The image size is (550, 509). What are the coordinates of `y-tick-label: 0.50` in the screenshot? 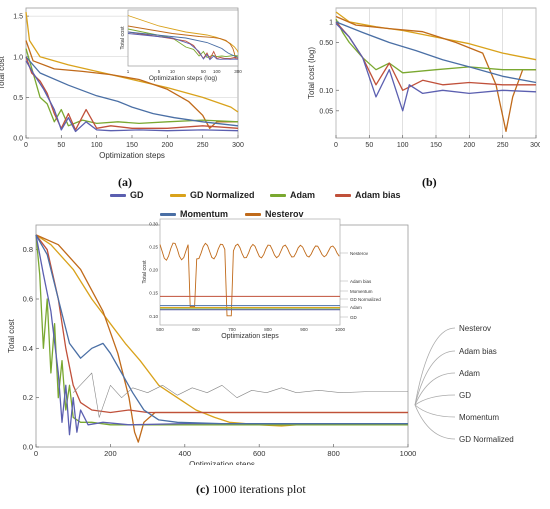 It's located at (326, 43).